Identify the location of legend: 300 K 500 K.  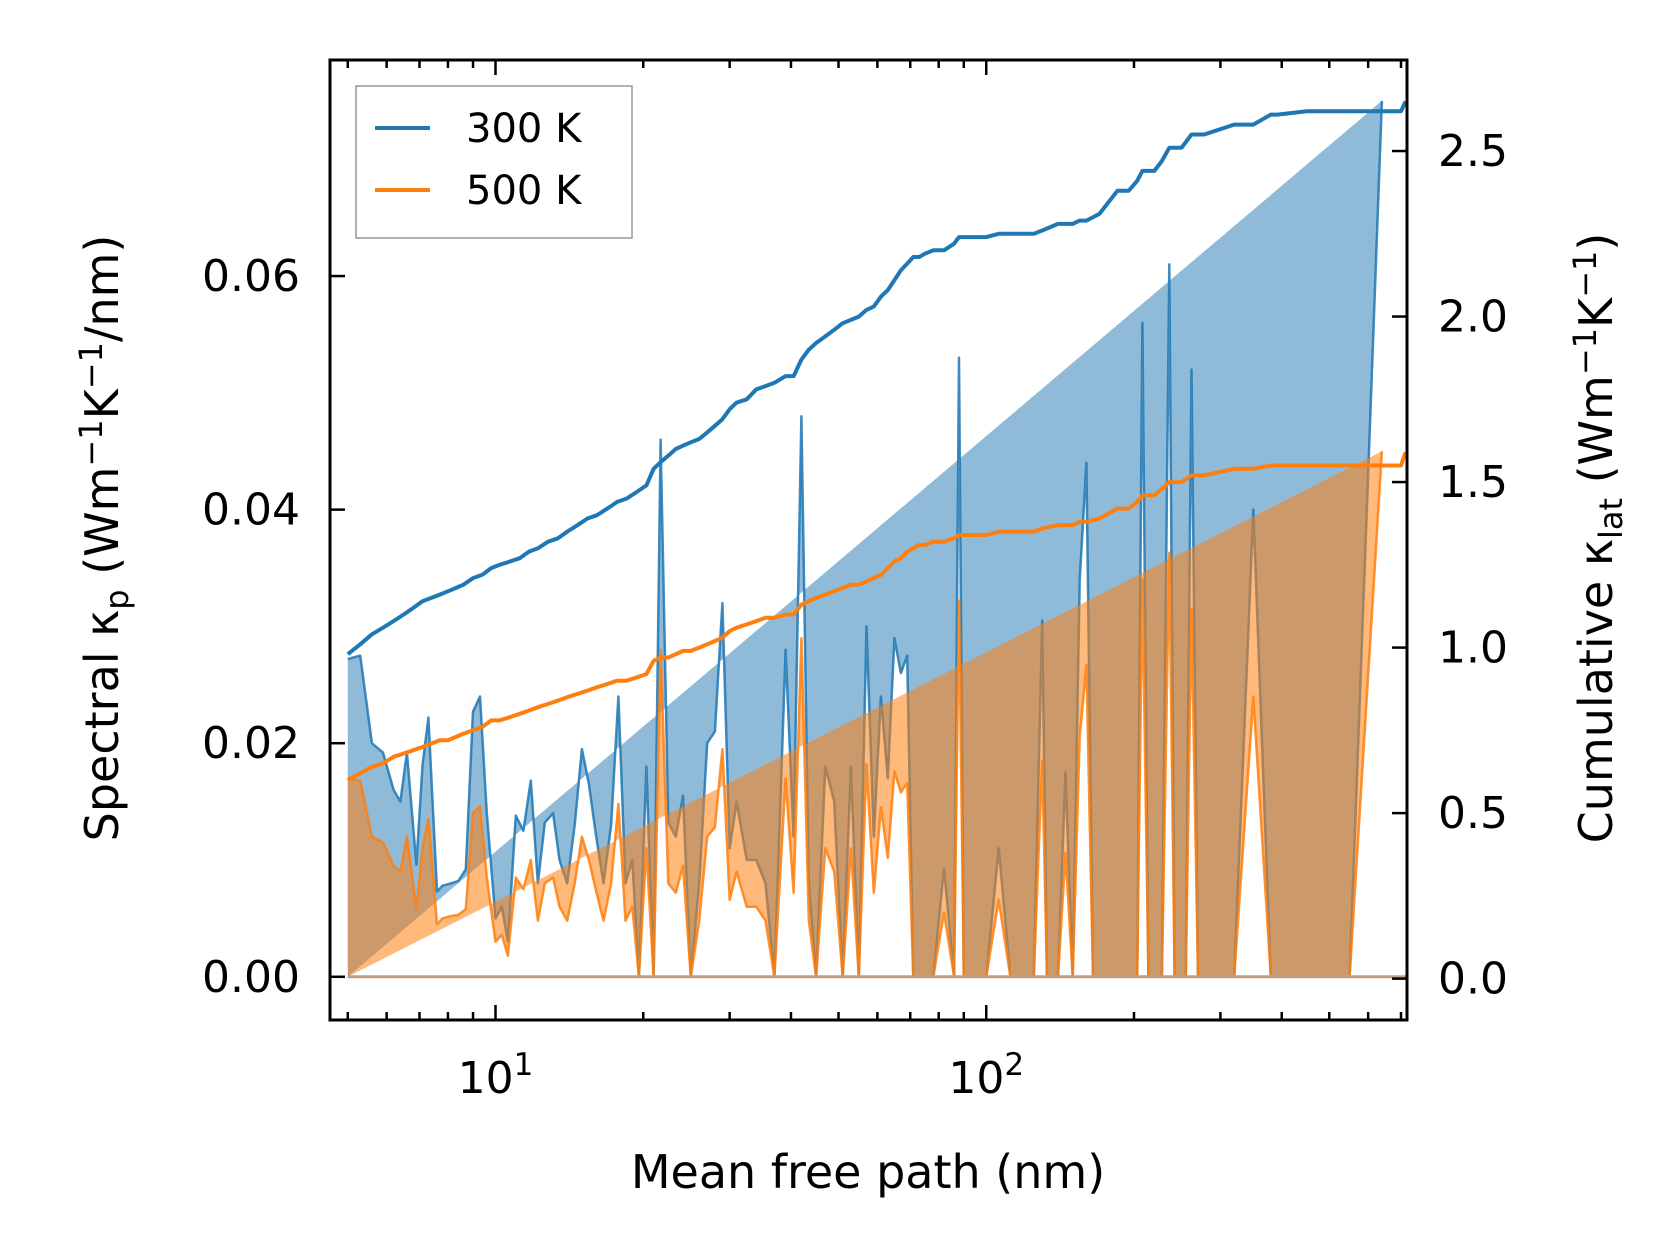
(494, 162).